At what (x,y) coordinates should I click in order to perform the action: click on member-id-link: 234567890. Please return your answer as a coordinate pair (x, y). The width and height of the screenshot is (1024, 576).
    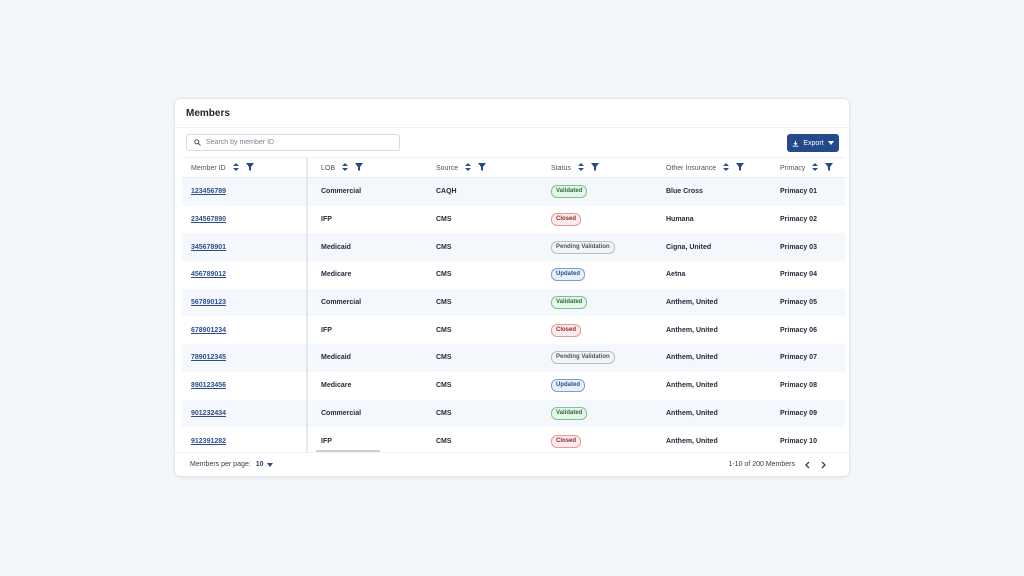
    Looking at the image, I should click on (209, 220).